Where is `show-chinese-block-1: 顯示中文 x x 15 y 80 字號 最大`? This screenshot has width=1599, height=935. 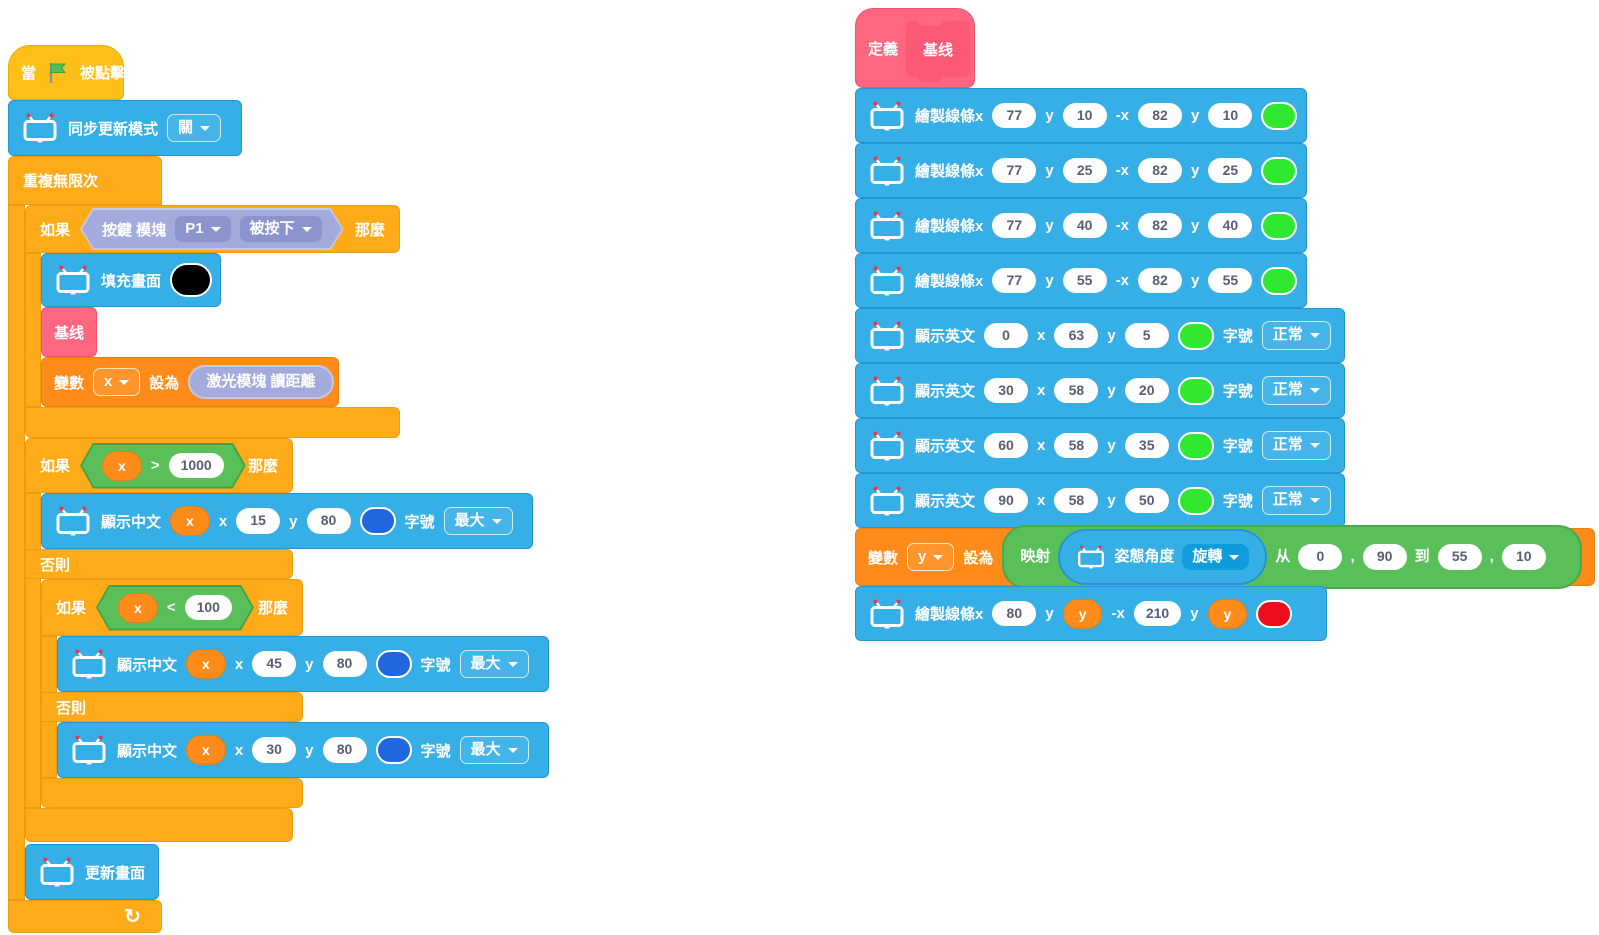 show-chinese-block-1: 顯示中文 x x 15 y 80 字號 最大 is located at coordinates (287, 521).